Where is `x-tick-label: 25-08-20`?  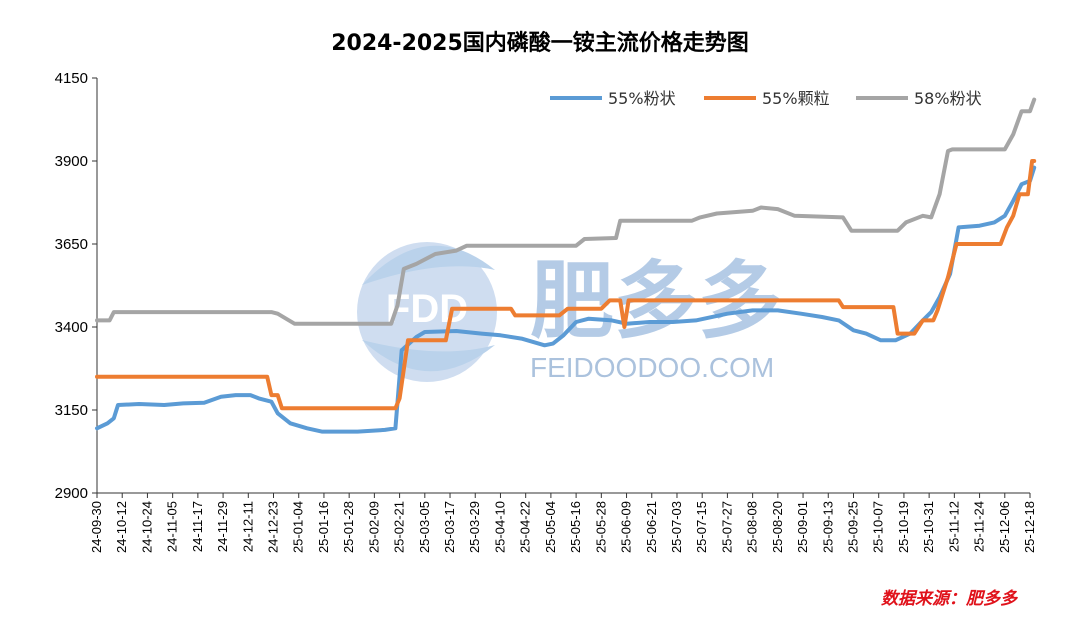 x-tick-label: 25-08-20 is located at coordinates (777, 527).